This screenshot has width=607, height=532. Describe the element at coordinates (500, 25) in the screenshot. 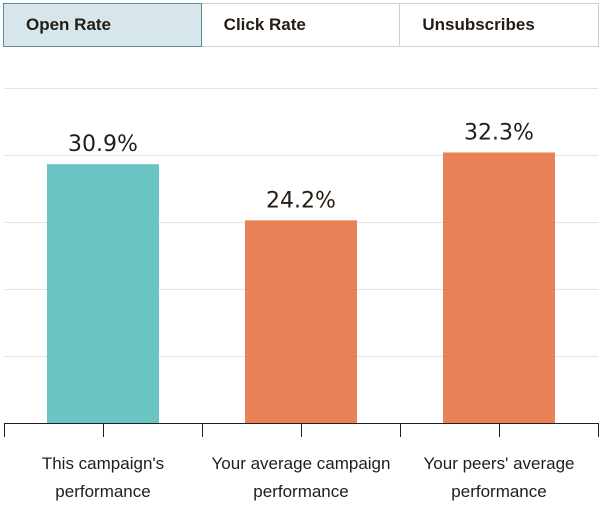

I see `tab-unsubscribes: Unsubscribes` at that location.